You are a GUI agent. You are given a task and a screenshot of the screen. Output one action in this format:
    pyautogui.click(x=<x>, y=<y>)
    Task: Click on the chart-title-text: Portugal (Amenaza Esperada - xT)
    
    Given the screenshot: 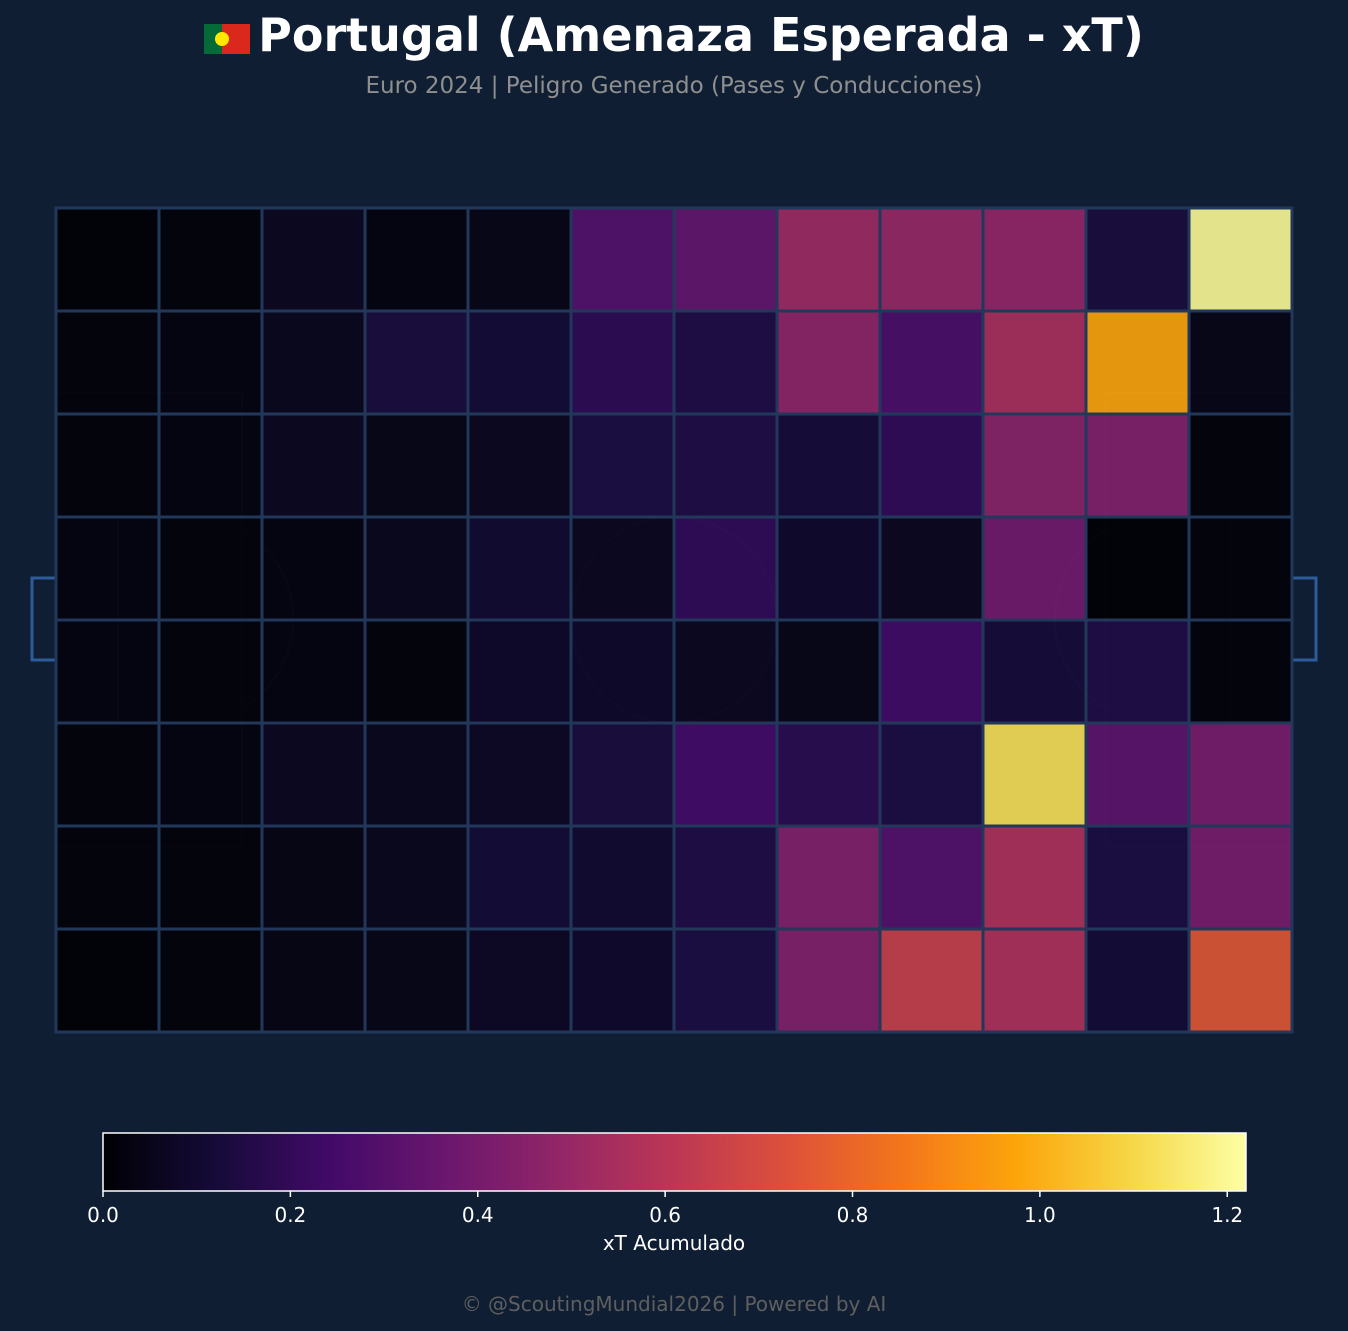 What is the action you would take?
    pyautogui.click(x=701, y=35)
    